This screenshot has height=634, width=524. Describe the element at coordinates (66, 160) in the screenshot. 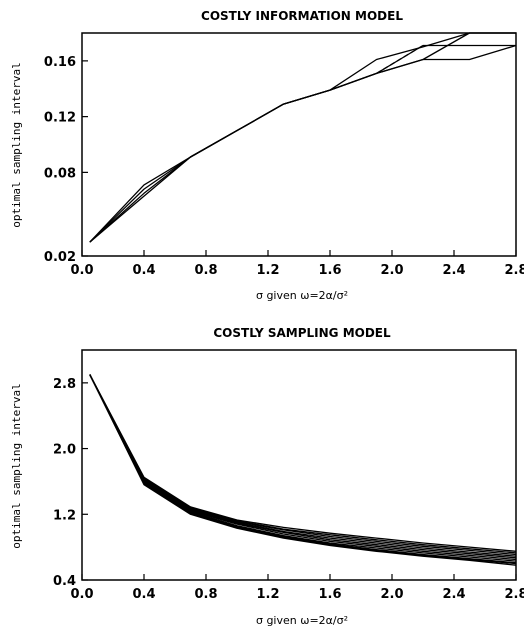

I see `y-axis-ticks: 0.02 0.08 0.12 0.16` at that location.